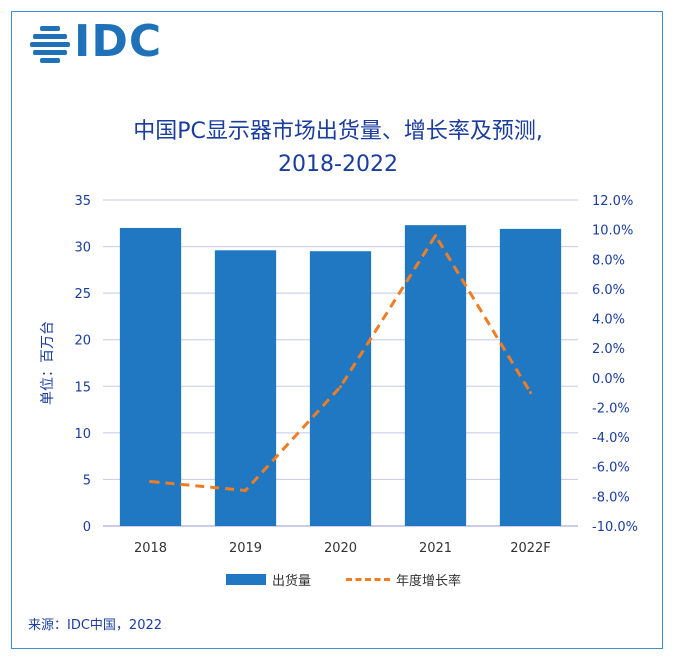 Image resolution: width=676 pixels, height=661 pixels. What do you see at coordinates (87, 480) in the screenshot?
I see `y-tick-label: 5` at bounding box center [87, 480].